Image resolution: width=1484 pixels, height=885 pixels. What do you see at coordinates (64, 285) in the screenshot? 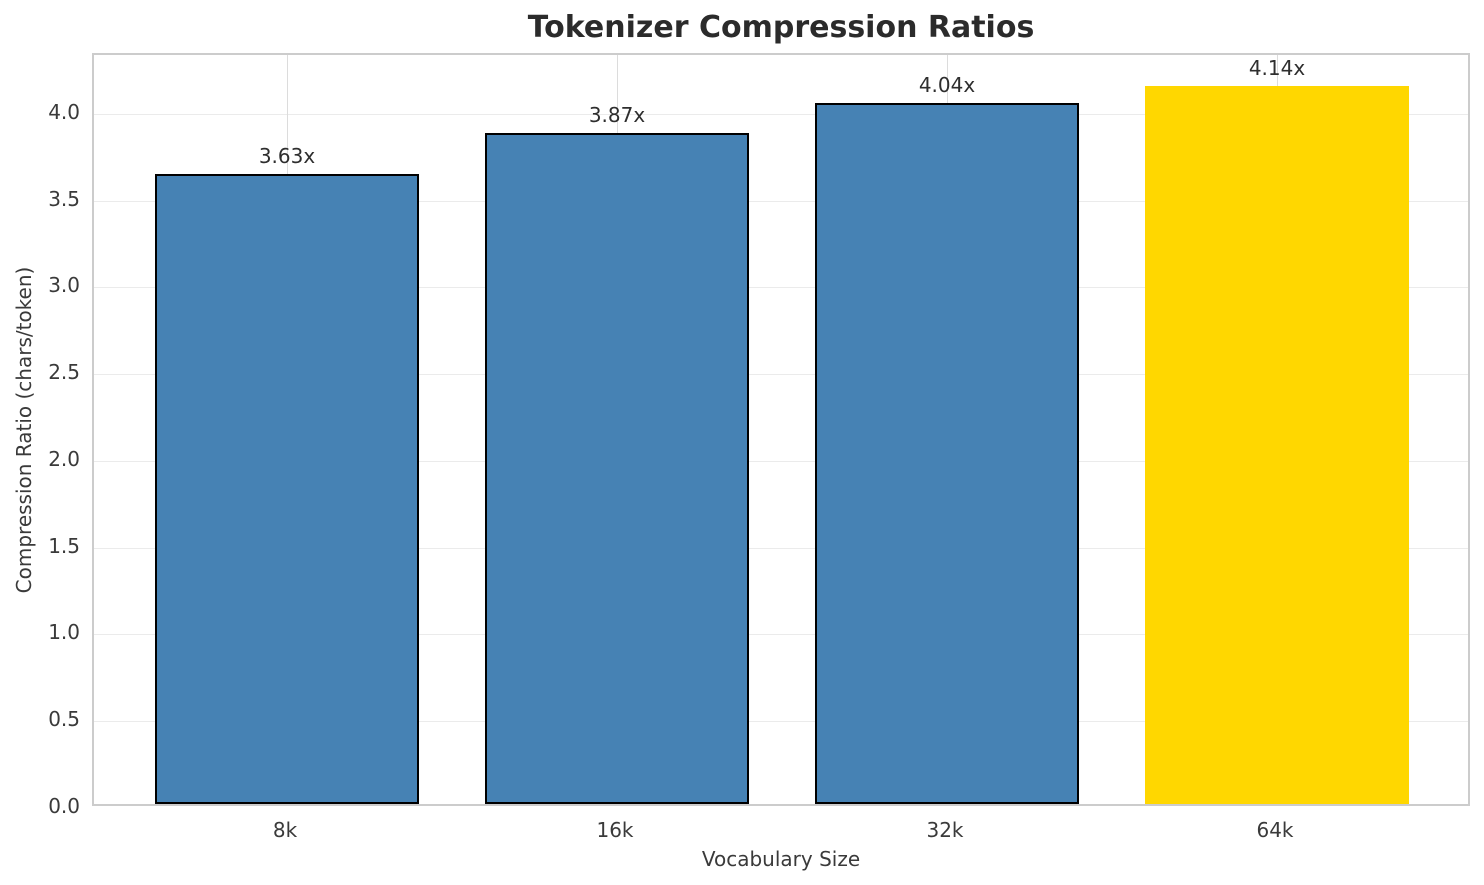
I see `y-tick-label: 3.0` at bounding box center [64, 285].